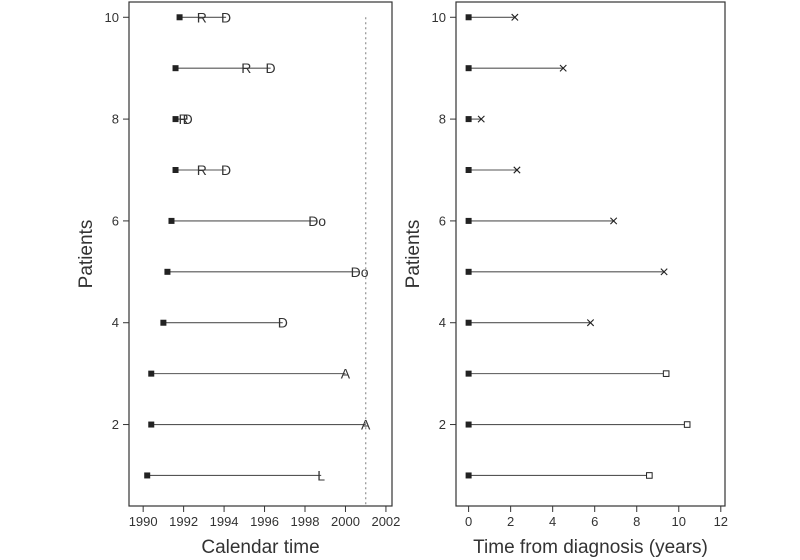 The height and width of the screenshot is (560, 800). Describe the element at coordinates (321, 475) in the screenshot. I see `event-label: L` at that location.